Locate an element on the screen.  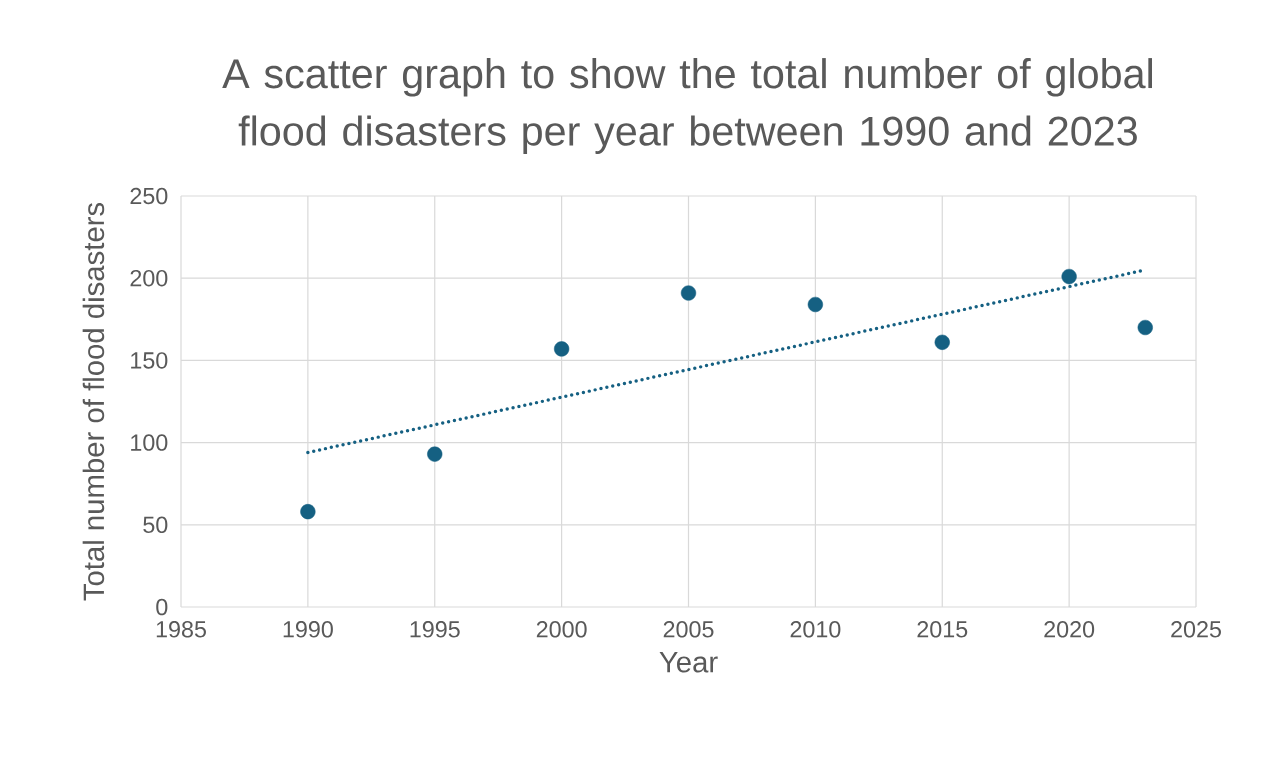
x-tick-label: 2020 is located at coordinates (1069, 629).